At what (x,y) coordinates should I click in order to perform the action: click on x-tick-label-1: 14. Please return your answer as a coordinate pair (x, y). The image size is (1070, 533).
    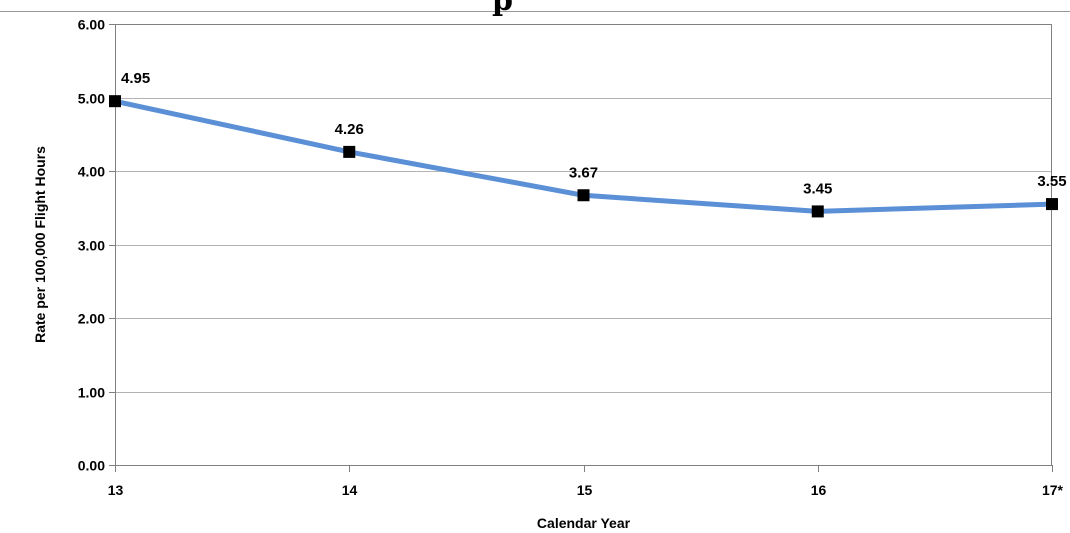
    Looking at the image, I should click on (350, 490).